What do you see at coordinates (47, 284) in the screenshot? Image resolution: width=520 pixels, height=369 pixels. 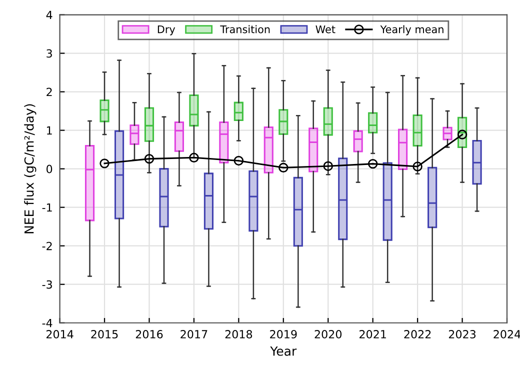 I see `y-tick-label: -3` at bounding box center [47, 284].